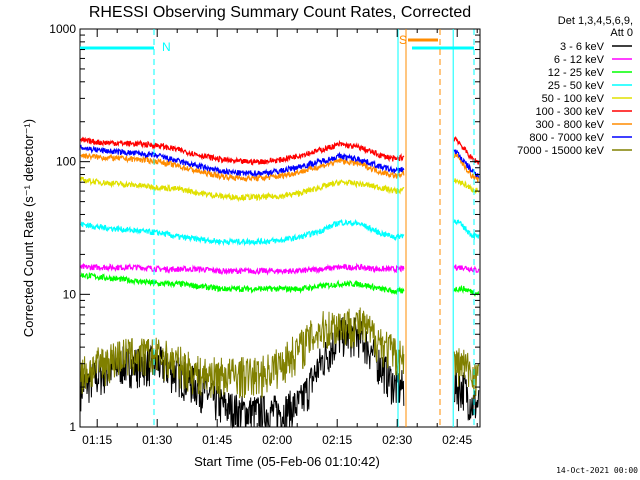 Image resolution: width=640 pixels, height=480 pixels. Describe the element at coordinates (621, 33) in the screenshot. I see `legend-header: Att 0` at that location.